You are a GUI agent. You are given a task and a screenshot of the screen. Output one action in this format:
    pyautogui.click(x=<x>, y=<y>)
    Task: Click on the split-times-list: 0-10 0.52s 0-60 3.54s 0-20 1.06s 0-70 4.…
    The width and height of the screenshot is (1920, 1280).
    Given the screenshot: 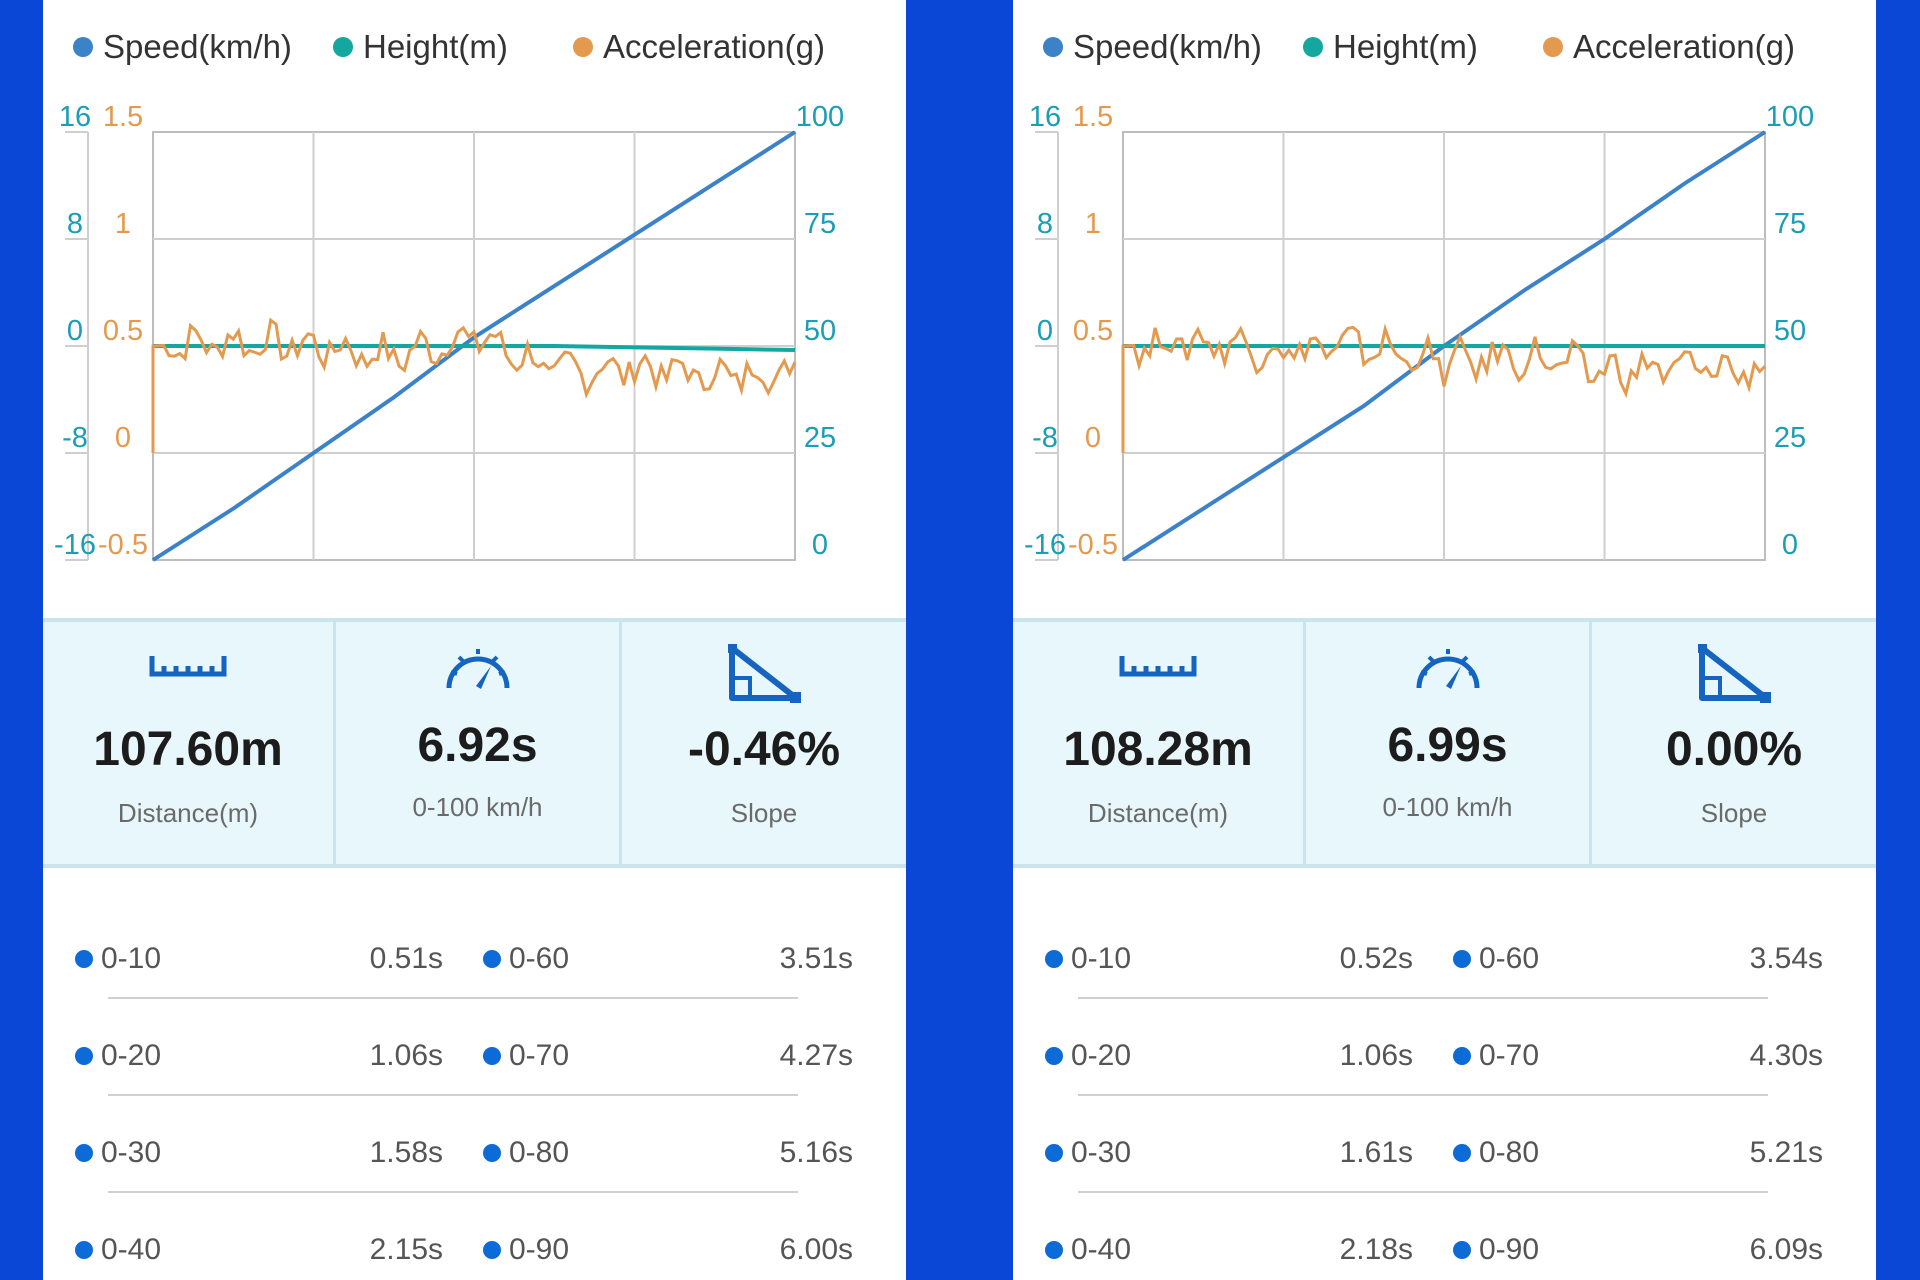 What is the action you would take?
    pyautogui.click(x=1444, y=1075)
    